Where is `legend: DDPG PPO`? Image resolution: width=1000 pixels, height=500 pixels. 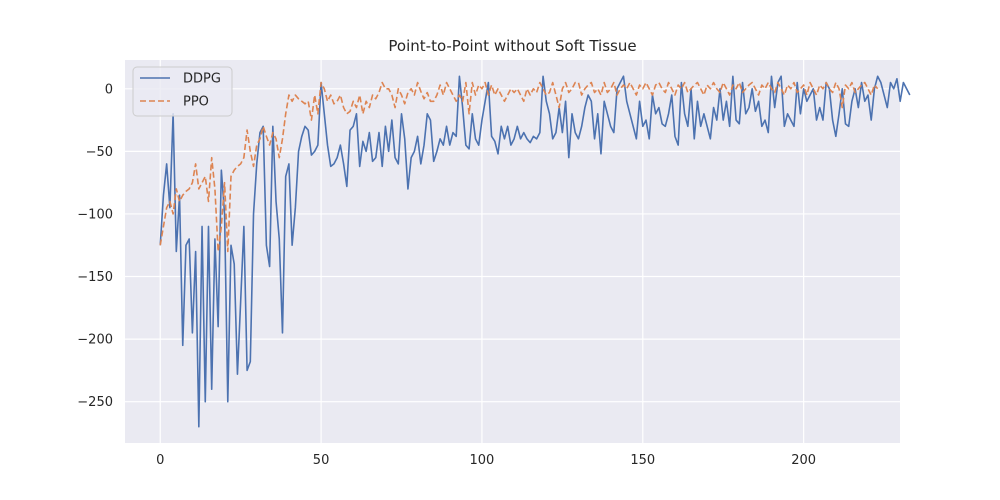 legend: DDPG PPO is located at coordinates (182, 91).